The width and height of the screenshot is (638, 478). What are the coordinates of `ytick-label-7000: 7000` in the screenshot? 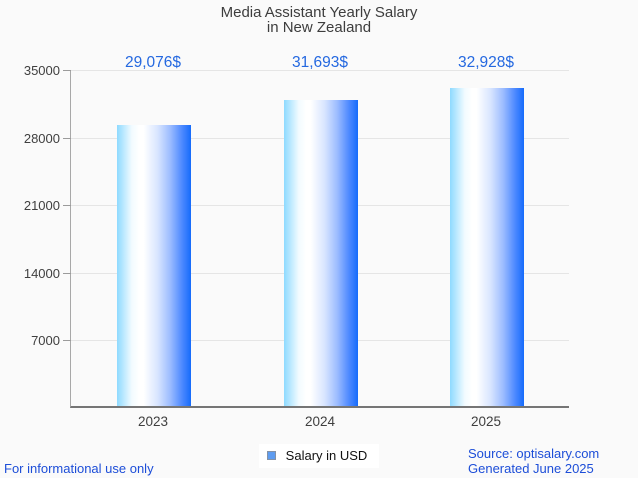 It's located at (45, 340).